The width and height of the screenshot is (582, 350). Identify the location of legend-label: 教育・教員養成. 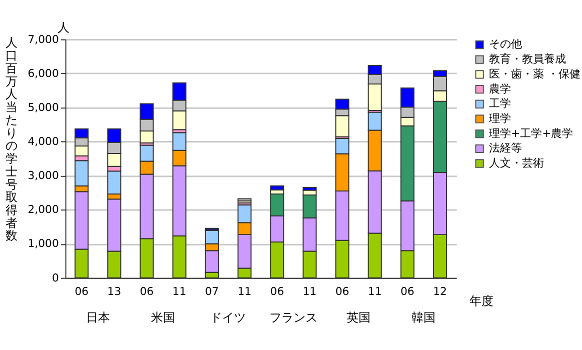
(527, 59).